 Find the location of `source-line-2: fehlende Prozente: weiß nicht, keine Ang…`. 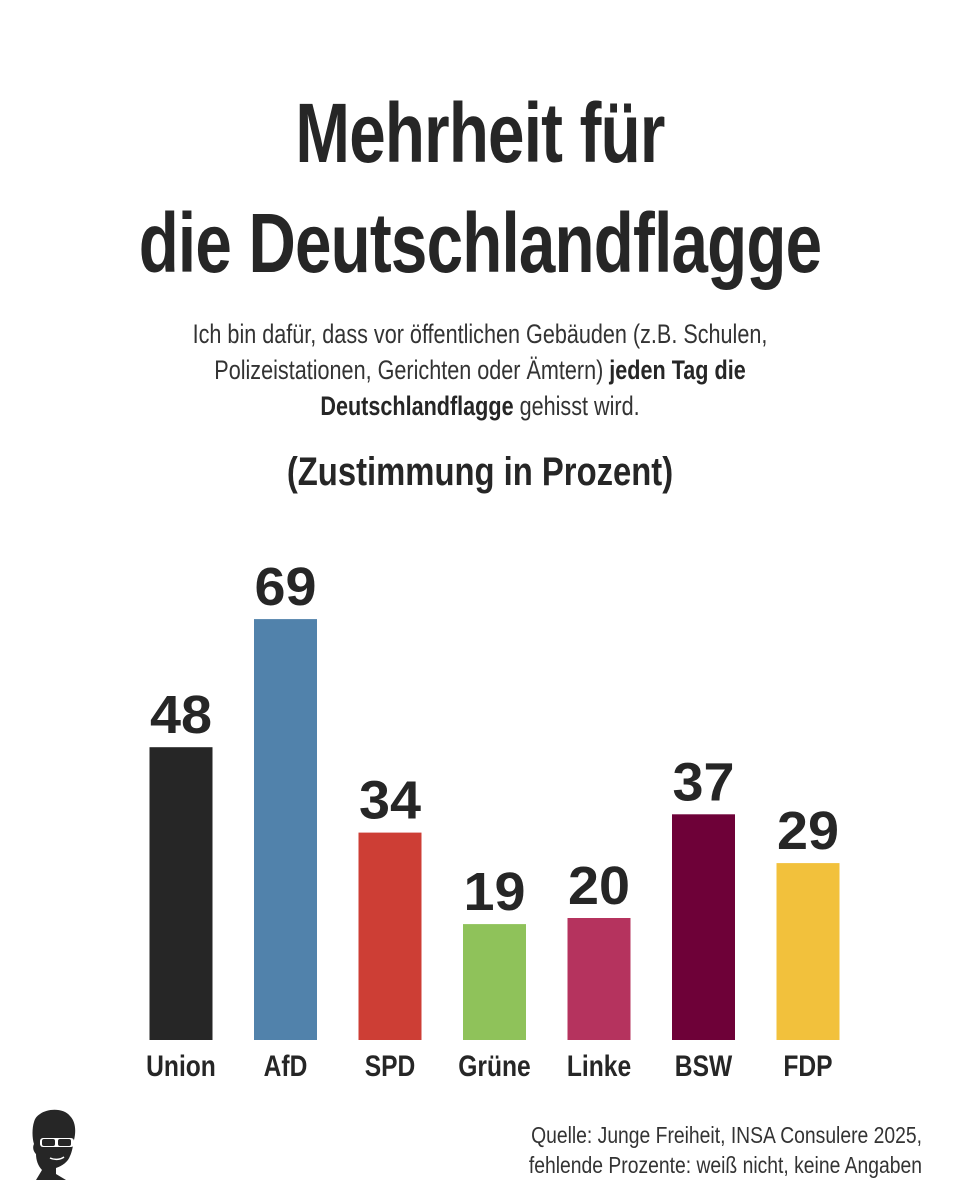

source-line-2: fehlende Prozente: weiß nicht, keine Ang… is located at coordinates (725, 1165).